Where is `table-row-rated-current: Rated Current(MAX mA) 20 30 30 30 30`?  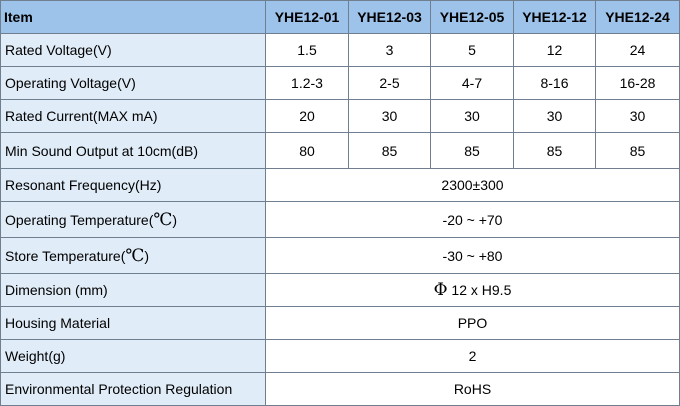
table-row-rated-current: Rated Current(MAX mA) 20 30 30 30 30 is located at coordinates (340, 116).